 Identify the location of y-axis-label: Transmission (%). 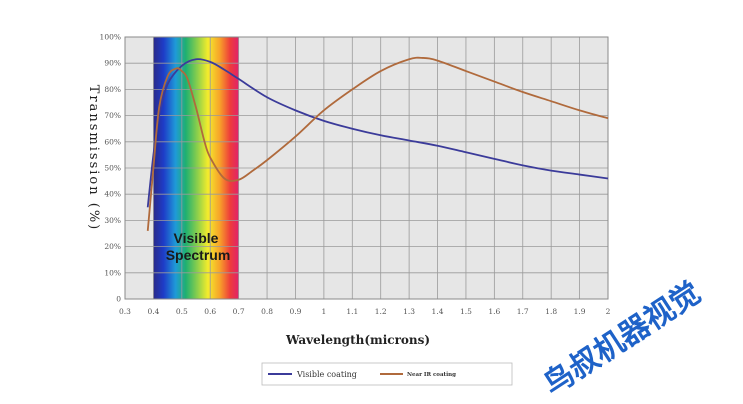
(93, 158).